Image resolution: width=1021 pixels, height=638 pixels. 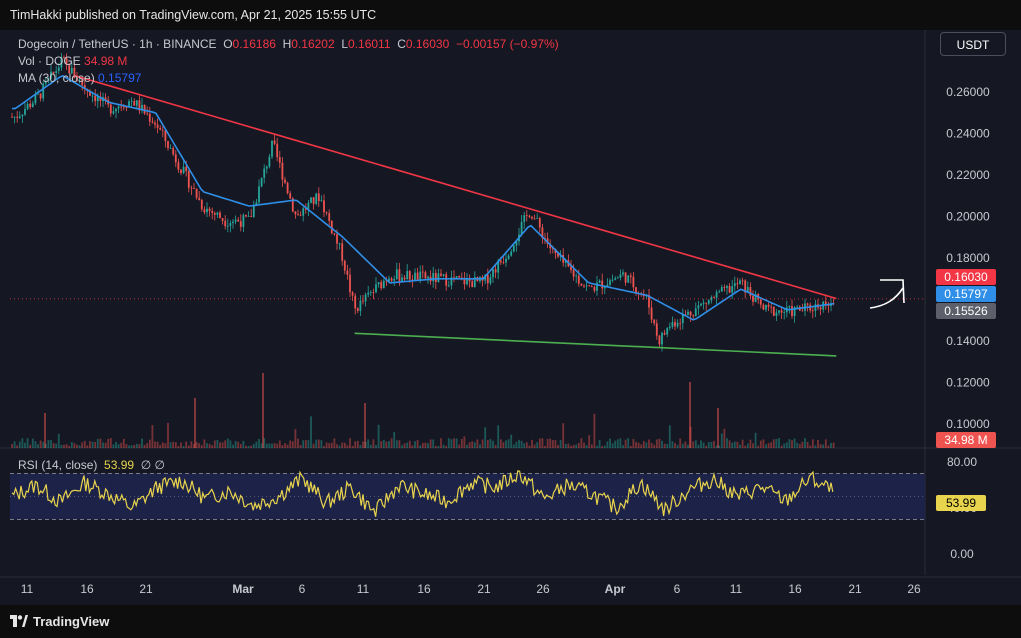 What do you see at coordinates (973, 44) in the screenshot?
I see `currency-button: USDT` at bounding box center [973, 44].